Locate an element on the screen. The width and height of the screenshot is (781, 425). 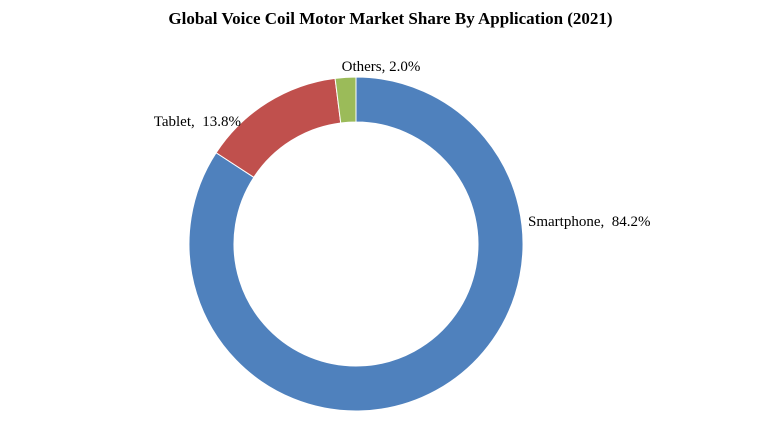
data-label-smartphone: Smartphone, 84.2% is located at coordinates (589, 222).